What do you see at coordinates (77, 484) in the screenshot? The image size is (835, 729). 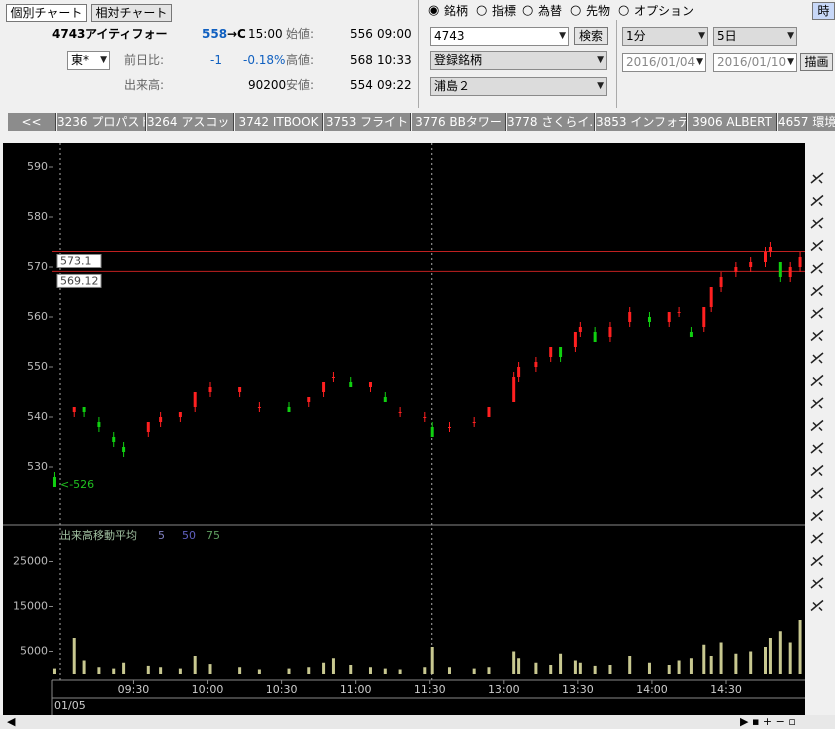 I see `annotation: <-526` at bounding box center [77, 484].